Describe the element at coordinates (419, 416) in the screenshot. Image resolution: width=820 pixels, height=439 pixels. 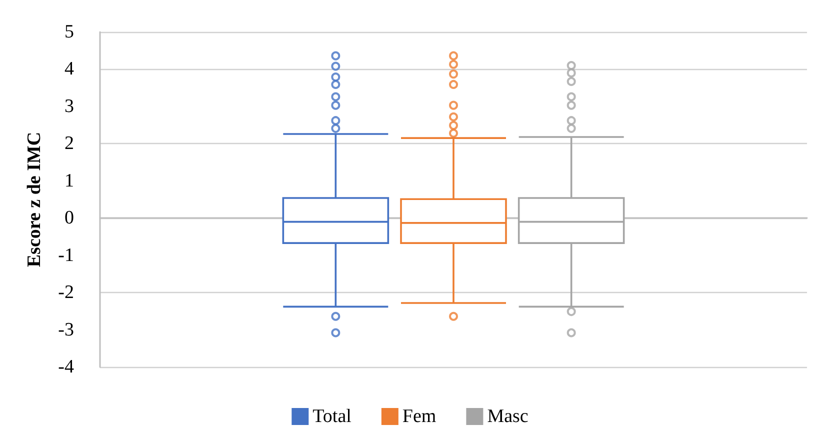
I see `legend-label: Fem` at that location.